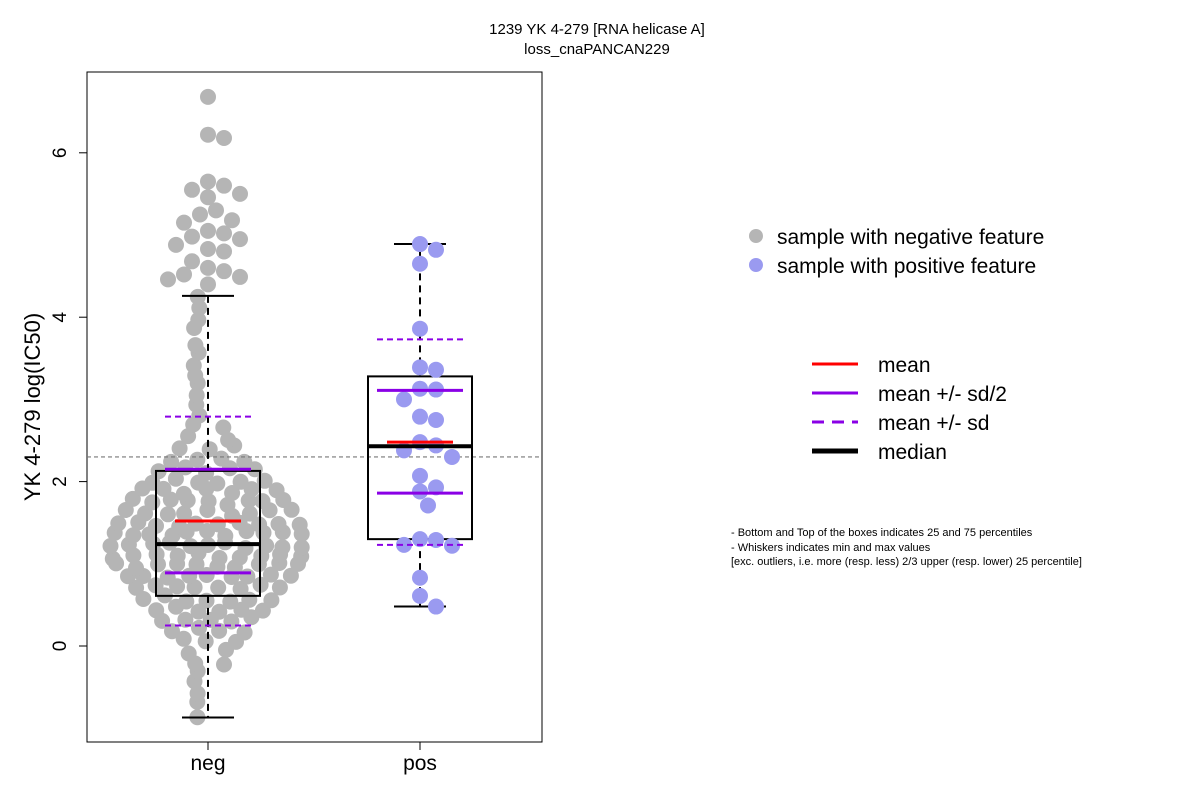 The image size is (1200, 800). I want to click on y-axis-label: YK 4-279 log(IC50), so click(32, 407).